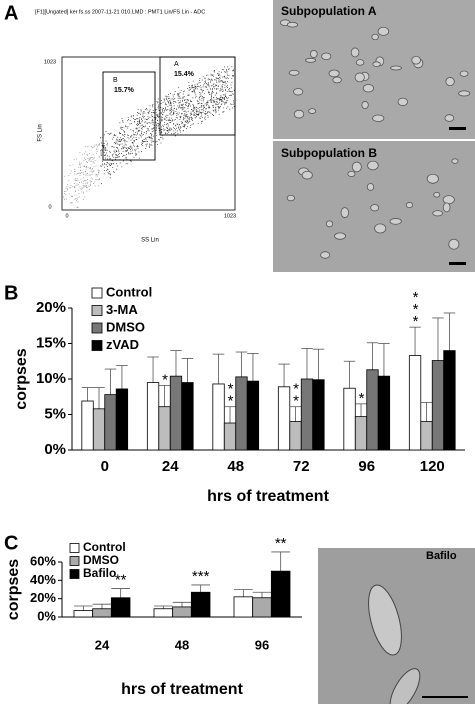 This screenshot has width=475, height=704. I want to click on cell, so click(396, 68).